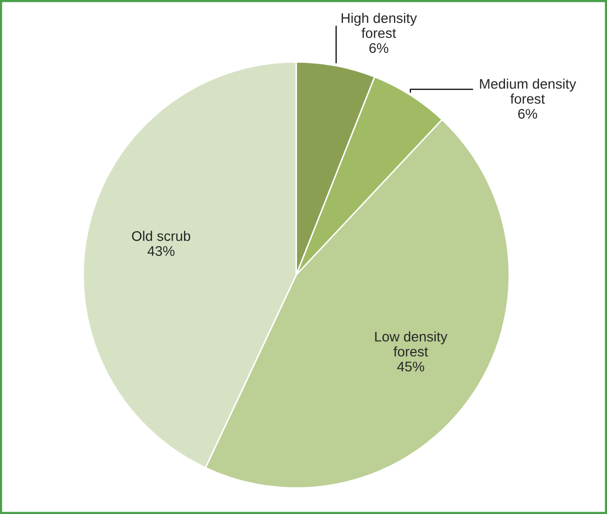 The image size is (607, 514). Describe the element at coordinates (528, 91) in the screenshot. I see `slice-label: Medium density forest` at that location.